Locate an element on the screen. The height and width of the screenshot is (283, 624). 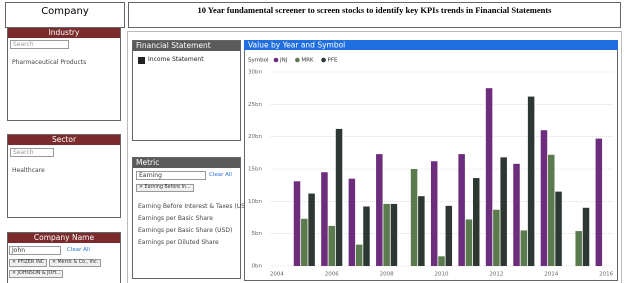
slicer-item: Earnings per Diluted Share is located at coordinates (178, 242).